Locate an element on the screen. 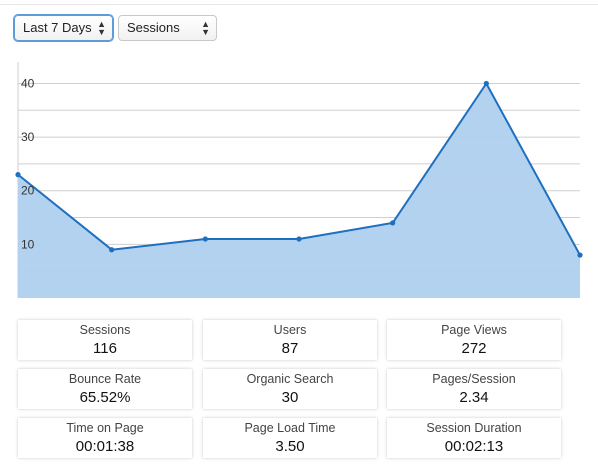 This screenshot has height=474, width=598. date-range-value: Last 7 Days is located at coordinates (57, 27).